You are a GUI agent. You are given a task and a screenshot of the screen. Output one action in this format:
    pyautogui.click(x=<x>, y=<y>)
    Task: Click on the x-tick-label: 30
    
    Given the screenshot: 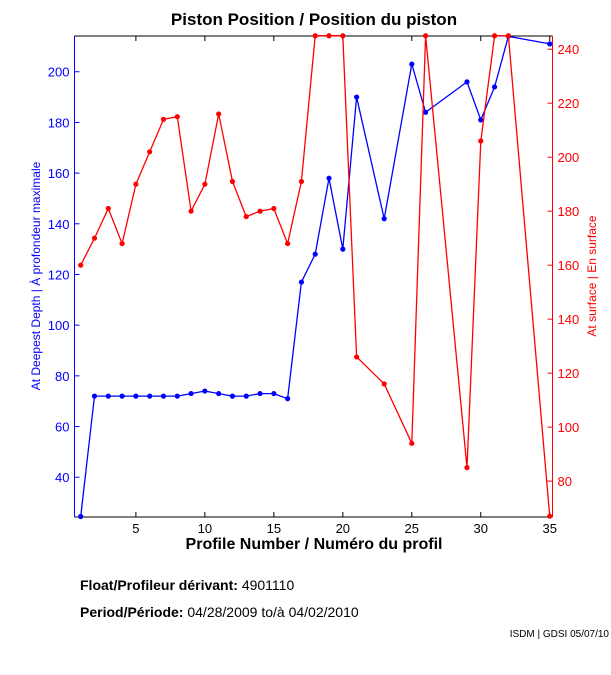 What is the action you would take?
    pyautogui.click(x=481, y=528)
    